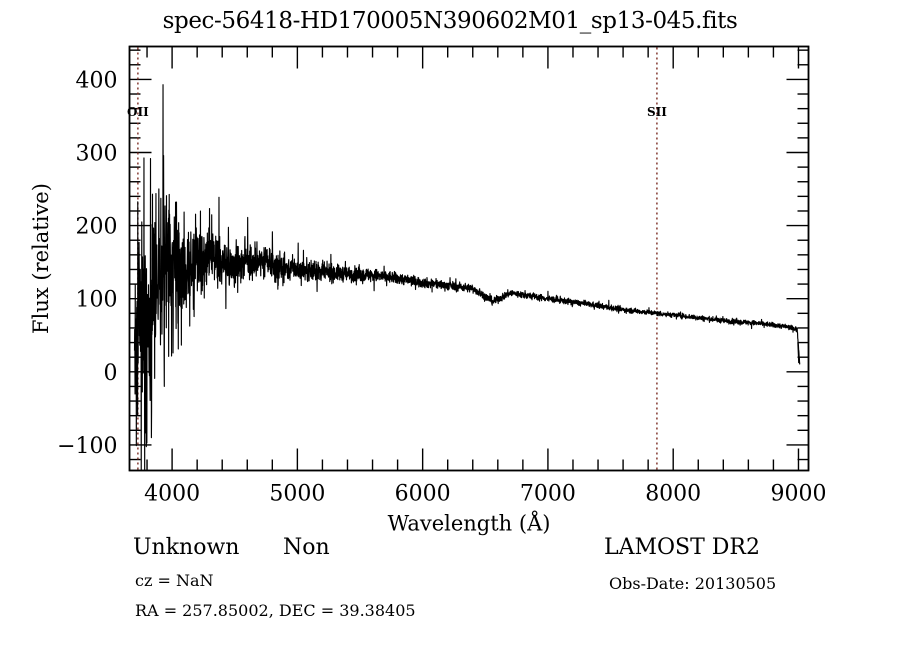  Describe the element at coordinates (548, 494) in the screenshot. I see `x-tick-label: 7000` at that location.